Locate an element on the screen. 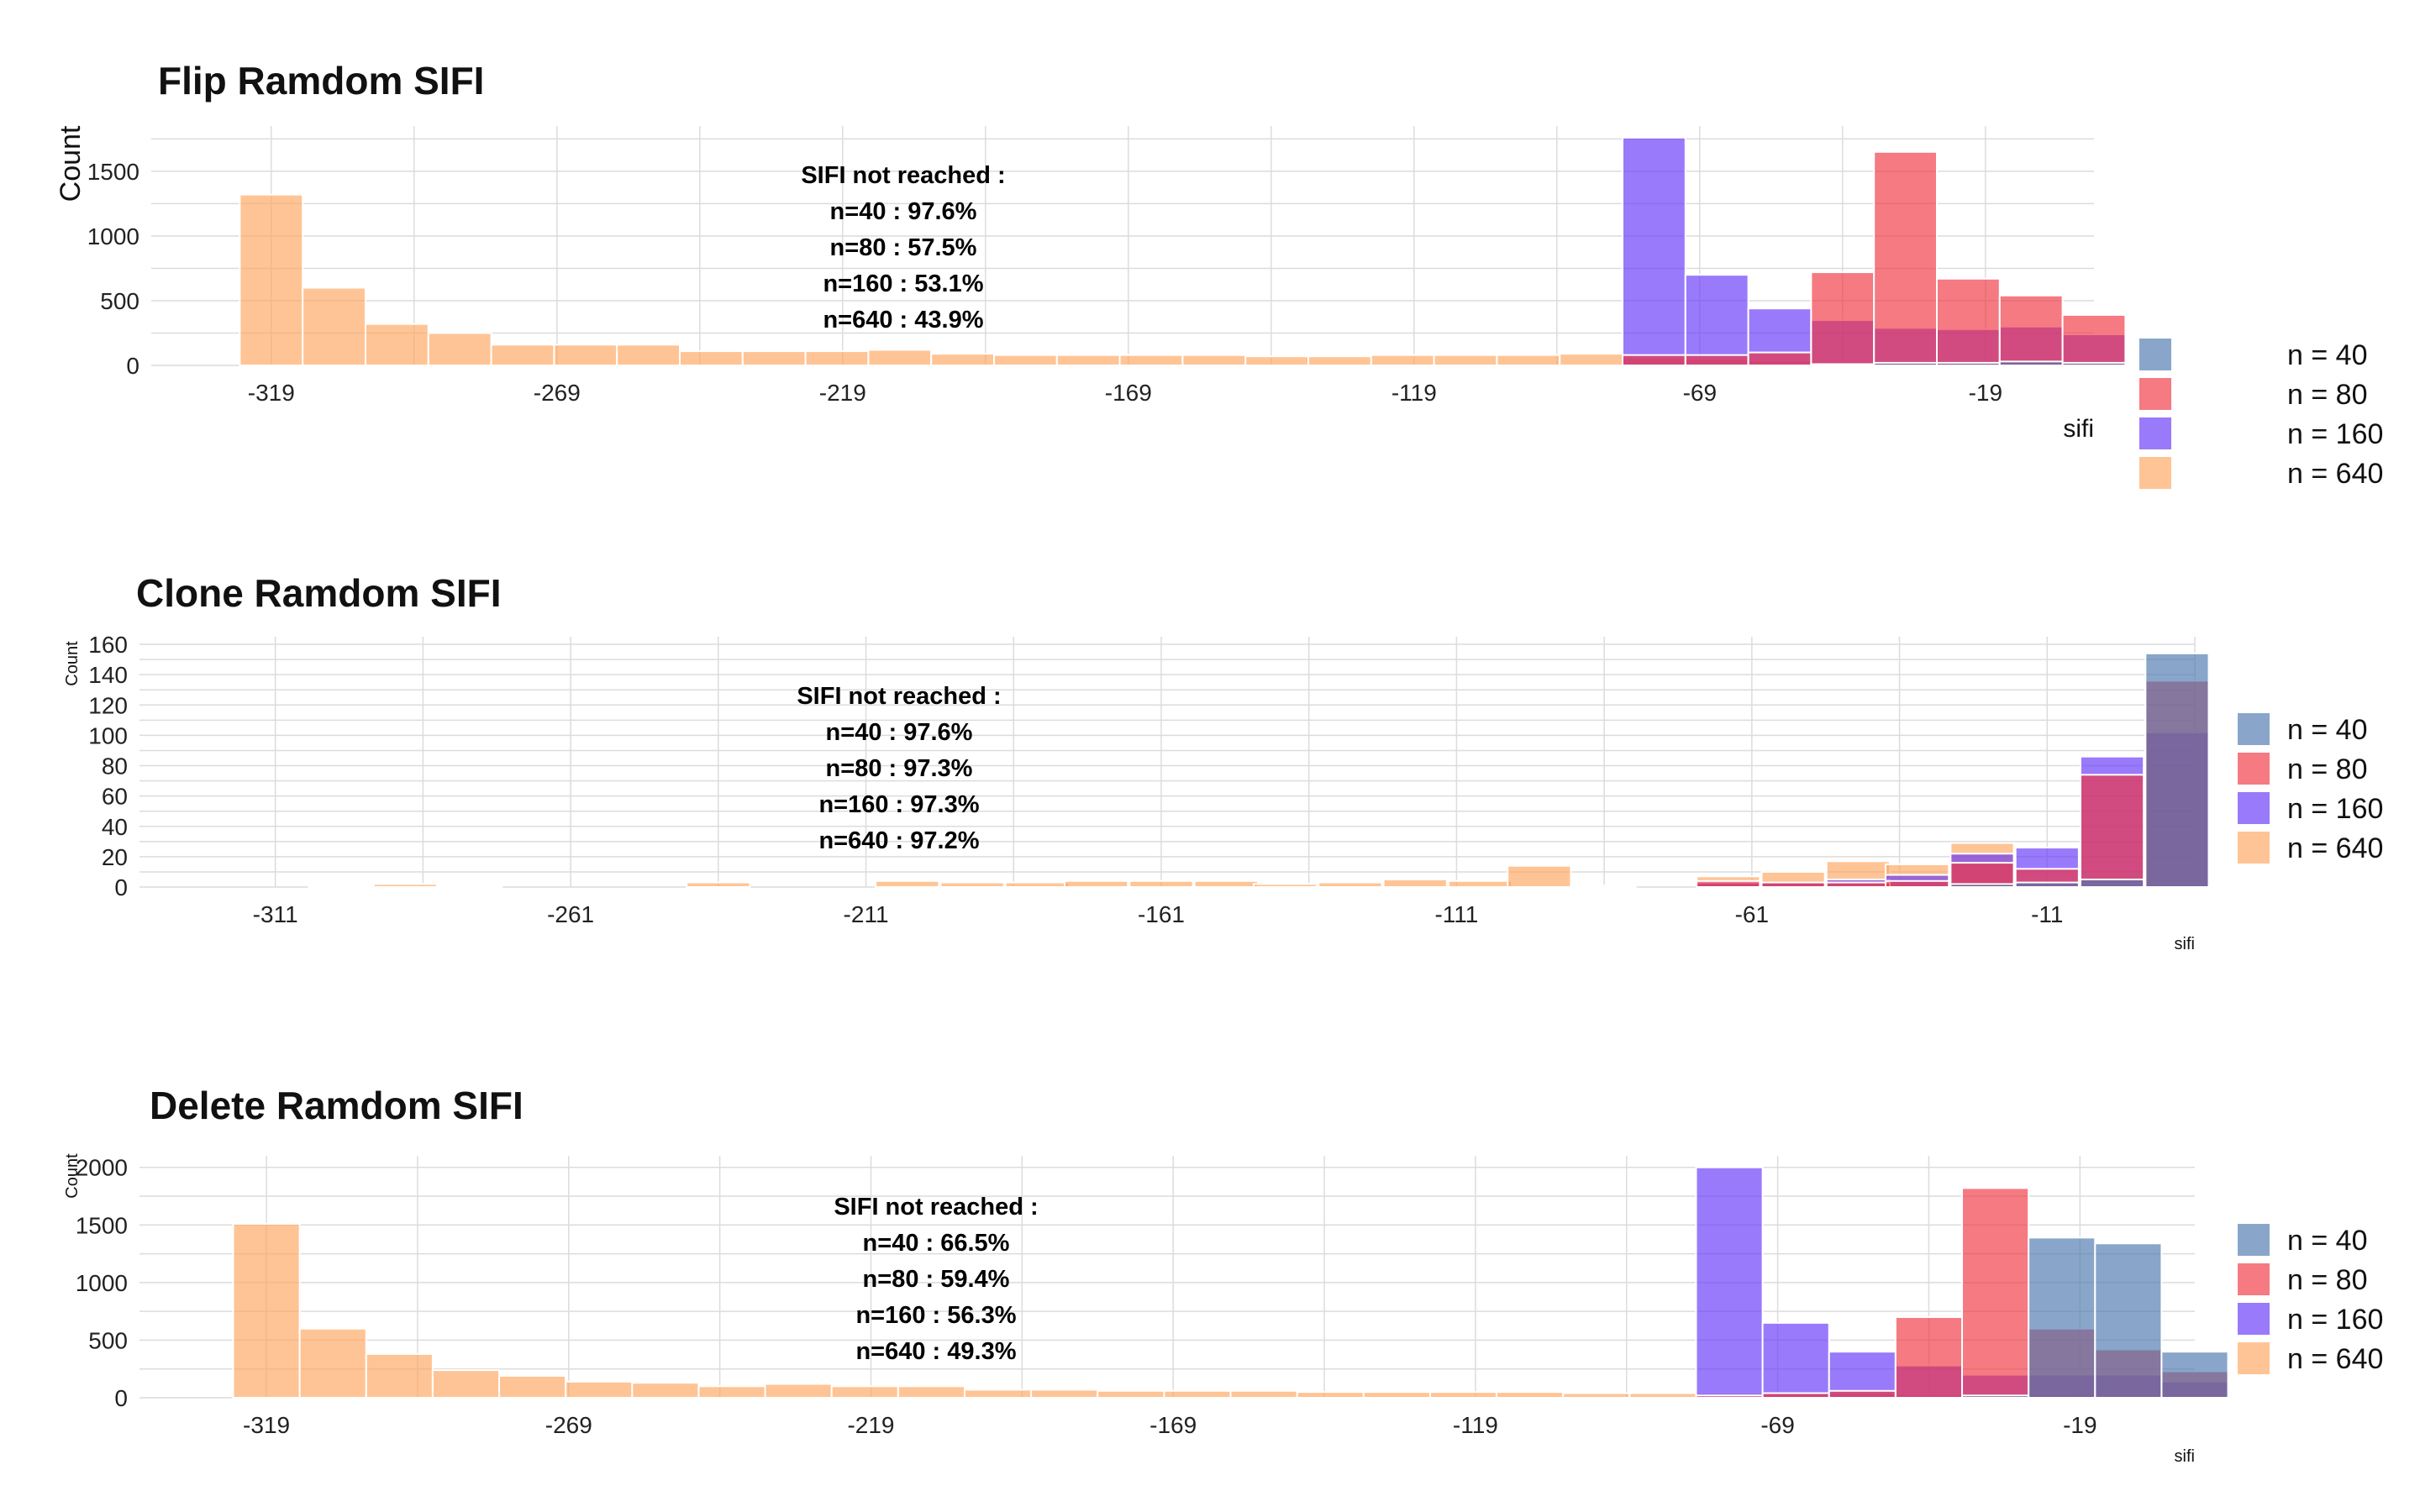  y-tick-label: 20 is located at coordinates (115, 857).